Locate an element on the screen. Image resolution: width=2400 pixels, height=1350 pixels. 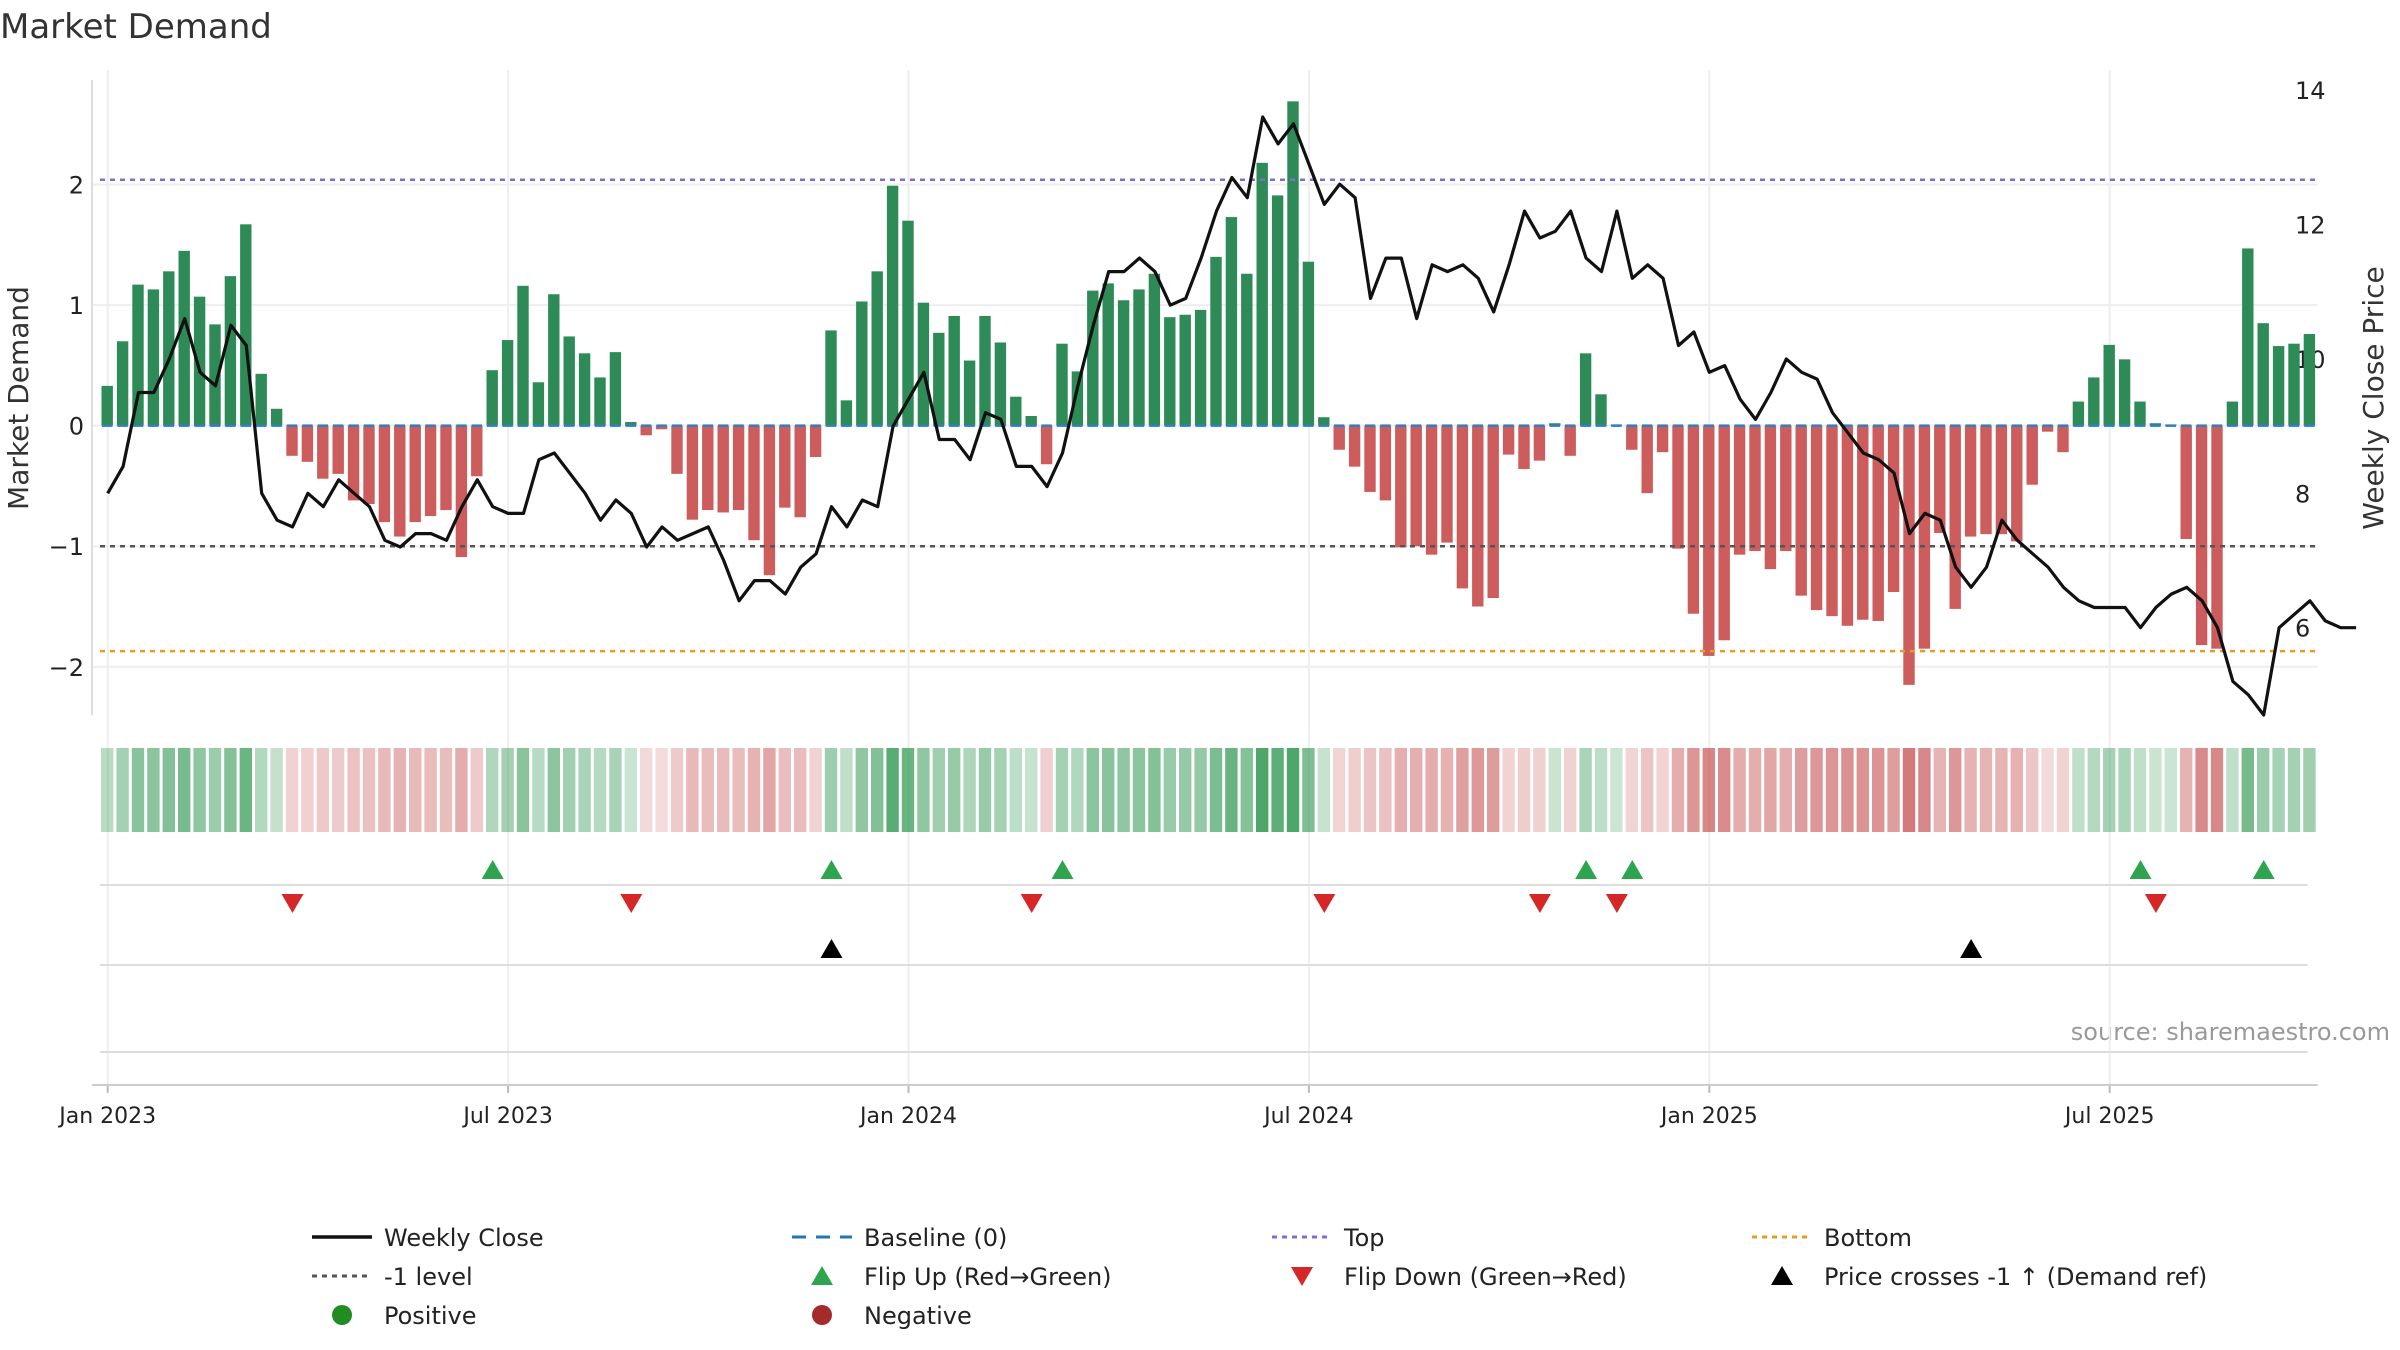
legend-symbol-triangle-up is located at coordinates (822, 1275).